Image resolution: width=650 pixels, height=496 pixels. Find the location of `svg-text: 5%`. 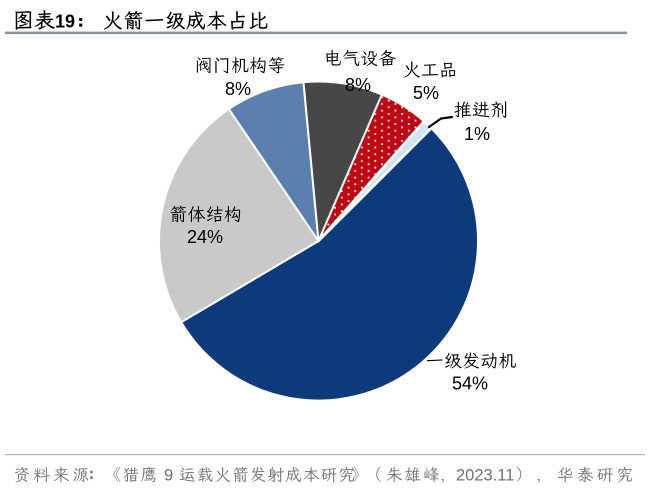

svg-text: 5% is located at coordinates (426, 93).